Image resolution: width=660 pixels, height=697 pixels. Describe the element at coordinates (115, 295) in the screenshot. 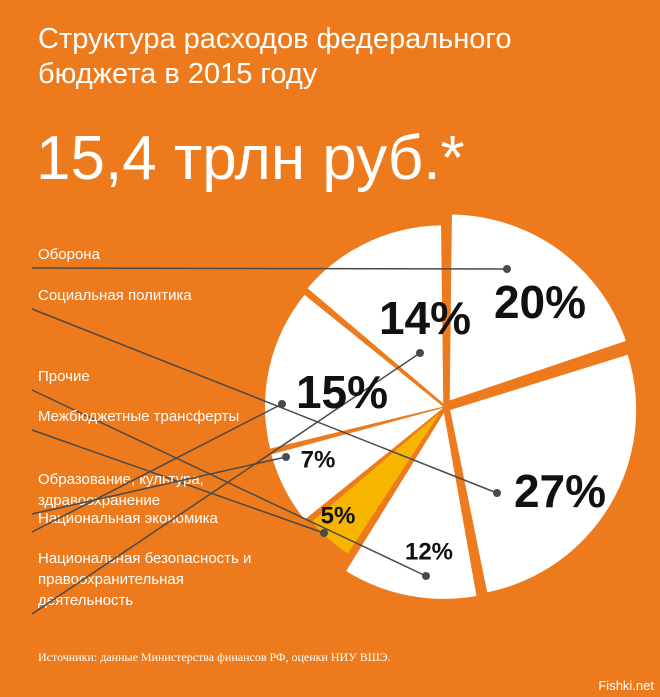

I see `category-label: Социальная политика` at that location.